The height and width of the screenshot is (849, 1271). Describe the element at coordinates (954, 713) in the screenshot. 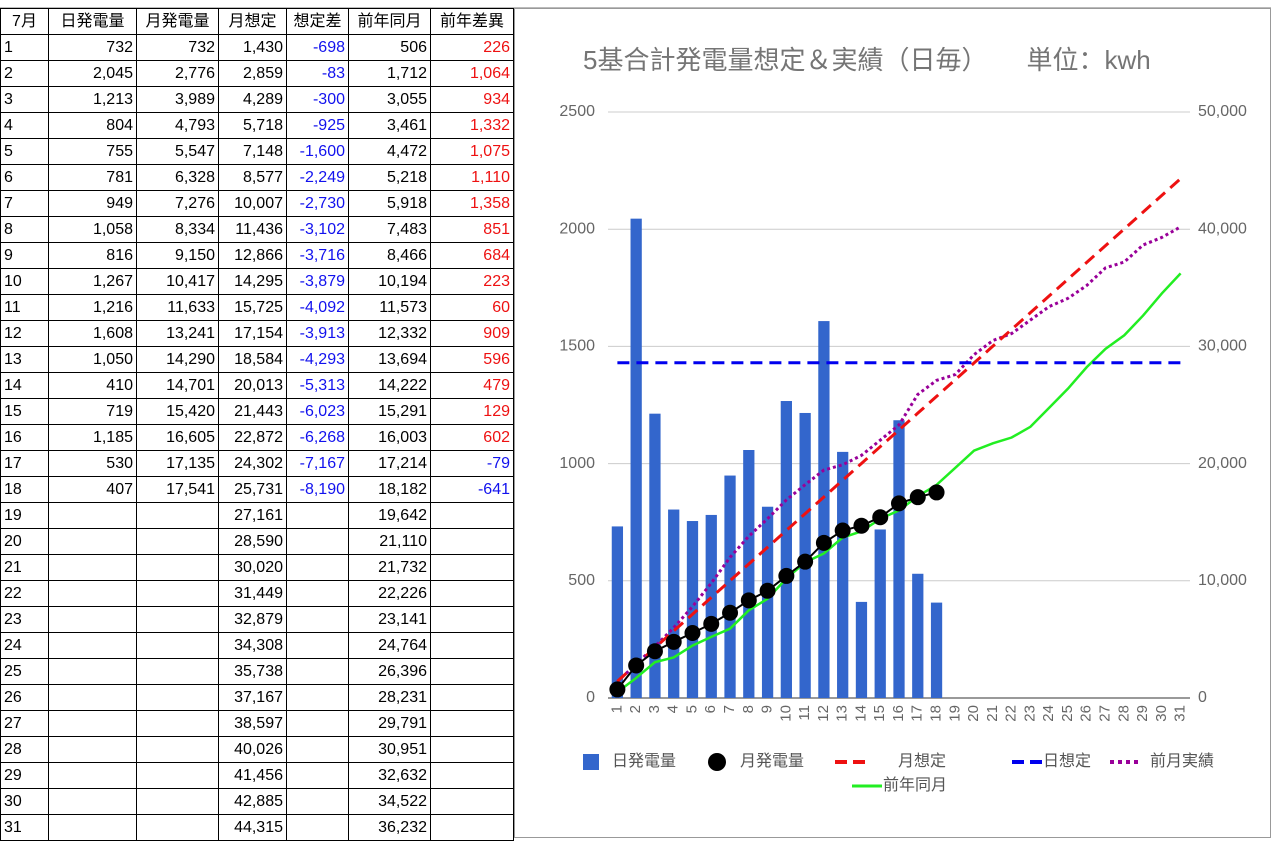

I see `x-tick-label: 19` at that location.